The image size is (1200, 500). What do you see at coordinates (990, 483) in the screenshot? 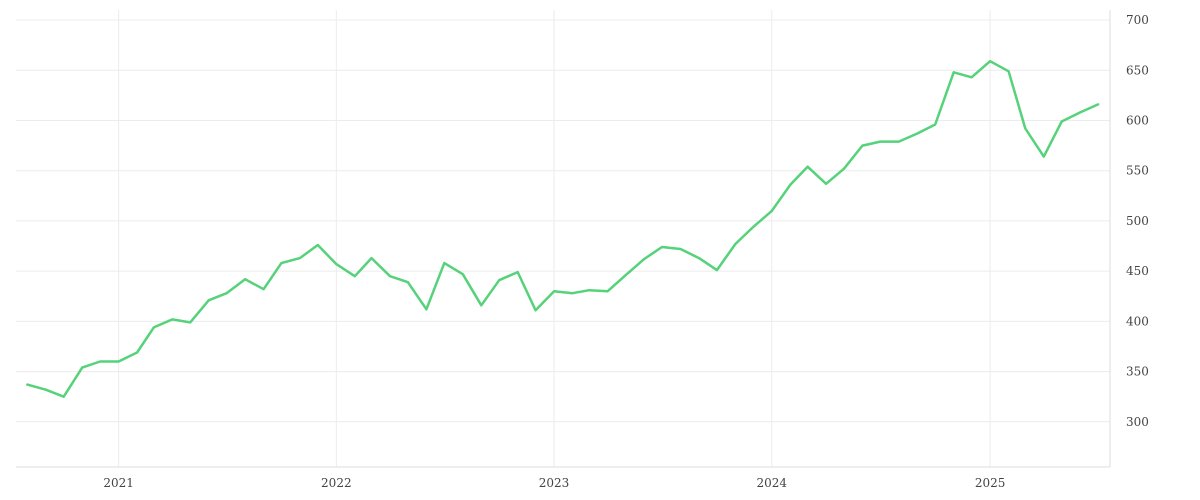
I see `x-tick-label: 2025` at bounding box center [990, 483].